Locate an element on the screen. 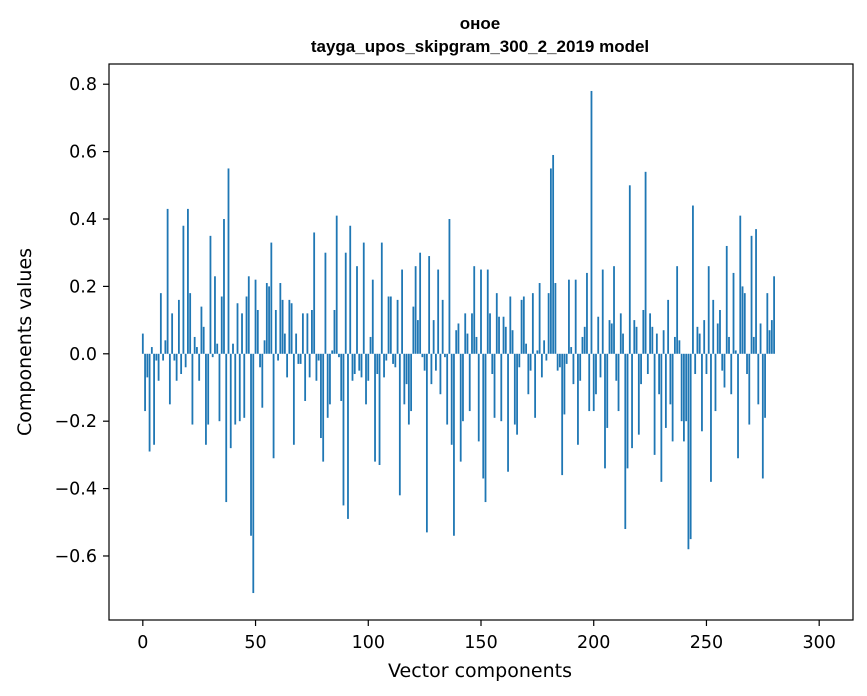 The width and height of the screenshot is (867, 696). chart-title: онoe is located at coordinates (480, 23).